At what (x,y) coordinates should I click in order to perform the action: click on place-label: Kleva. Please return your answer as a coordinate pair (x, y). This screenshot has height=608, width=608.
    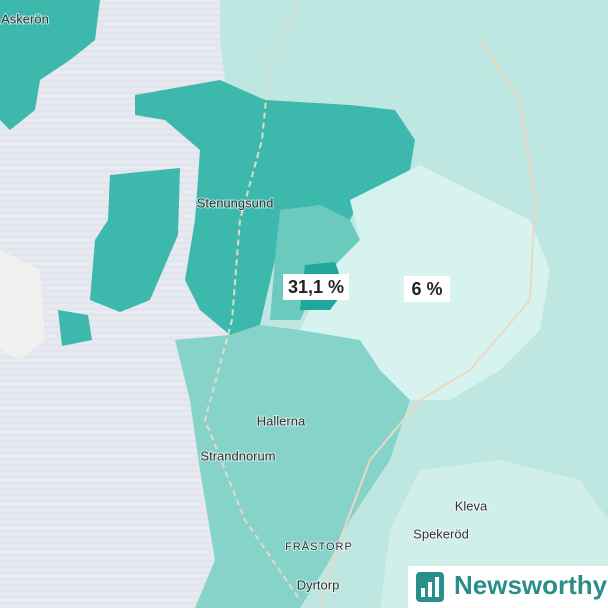
    Looking at the image, I should click on (471, 505).